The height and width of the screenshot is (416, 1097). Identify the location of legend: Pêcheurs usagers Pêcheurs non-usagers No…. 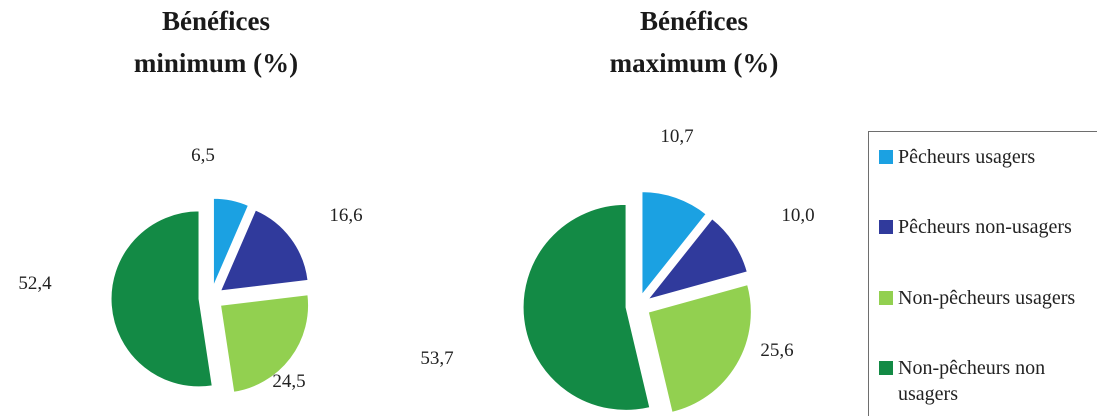
(982, 273).